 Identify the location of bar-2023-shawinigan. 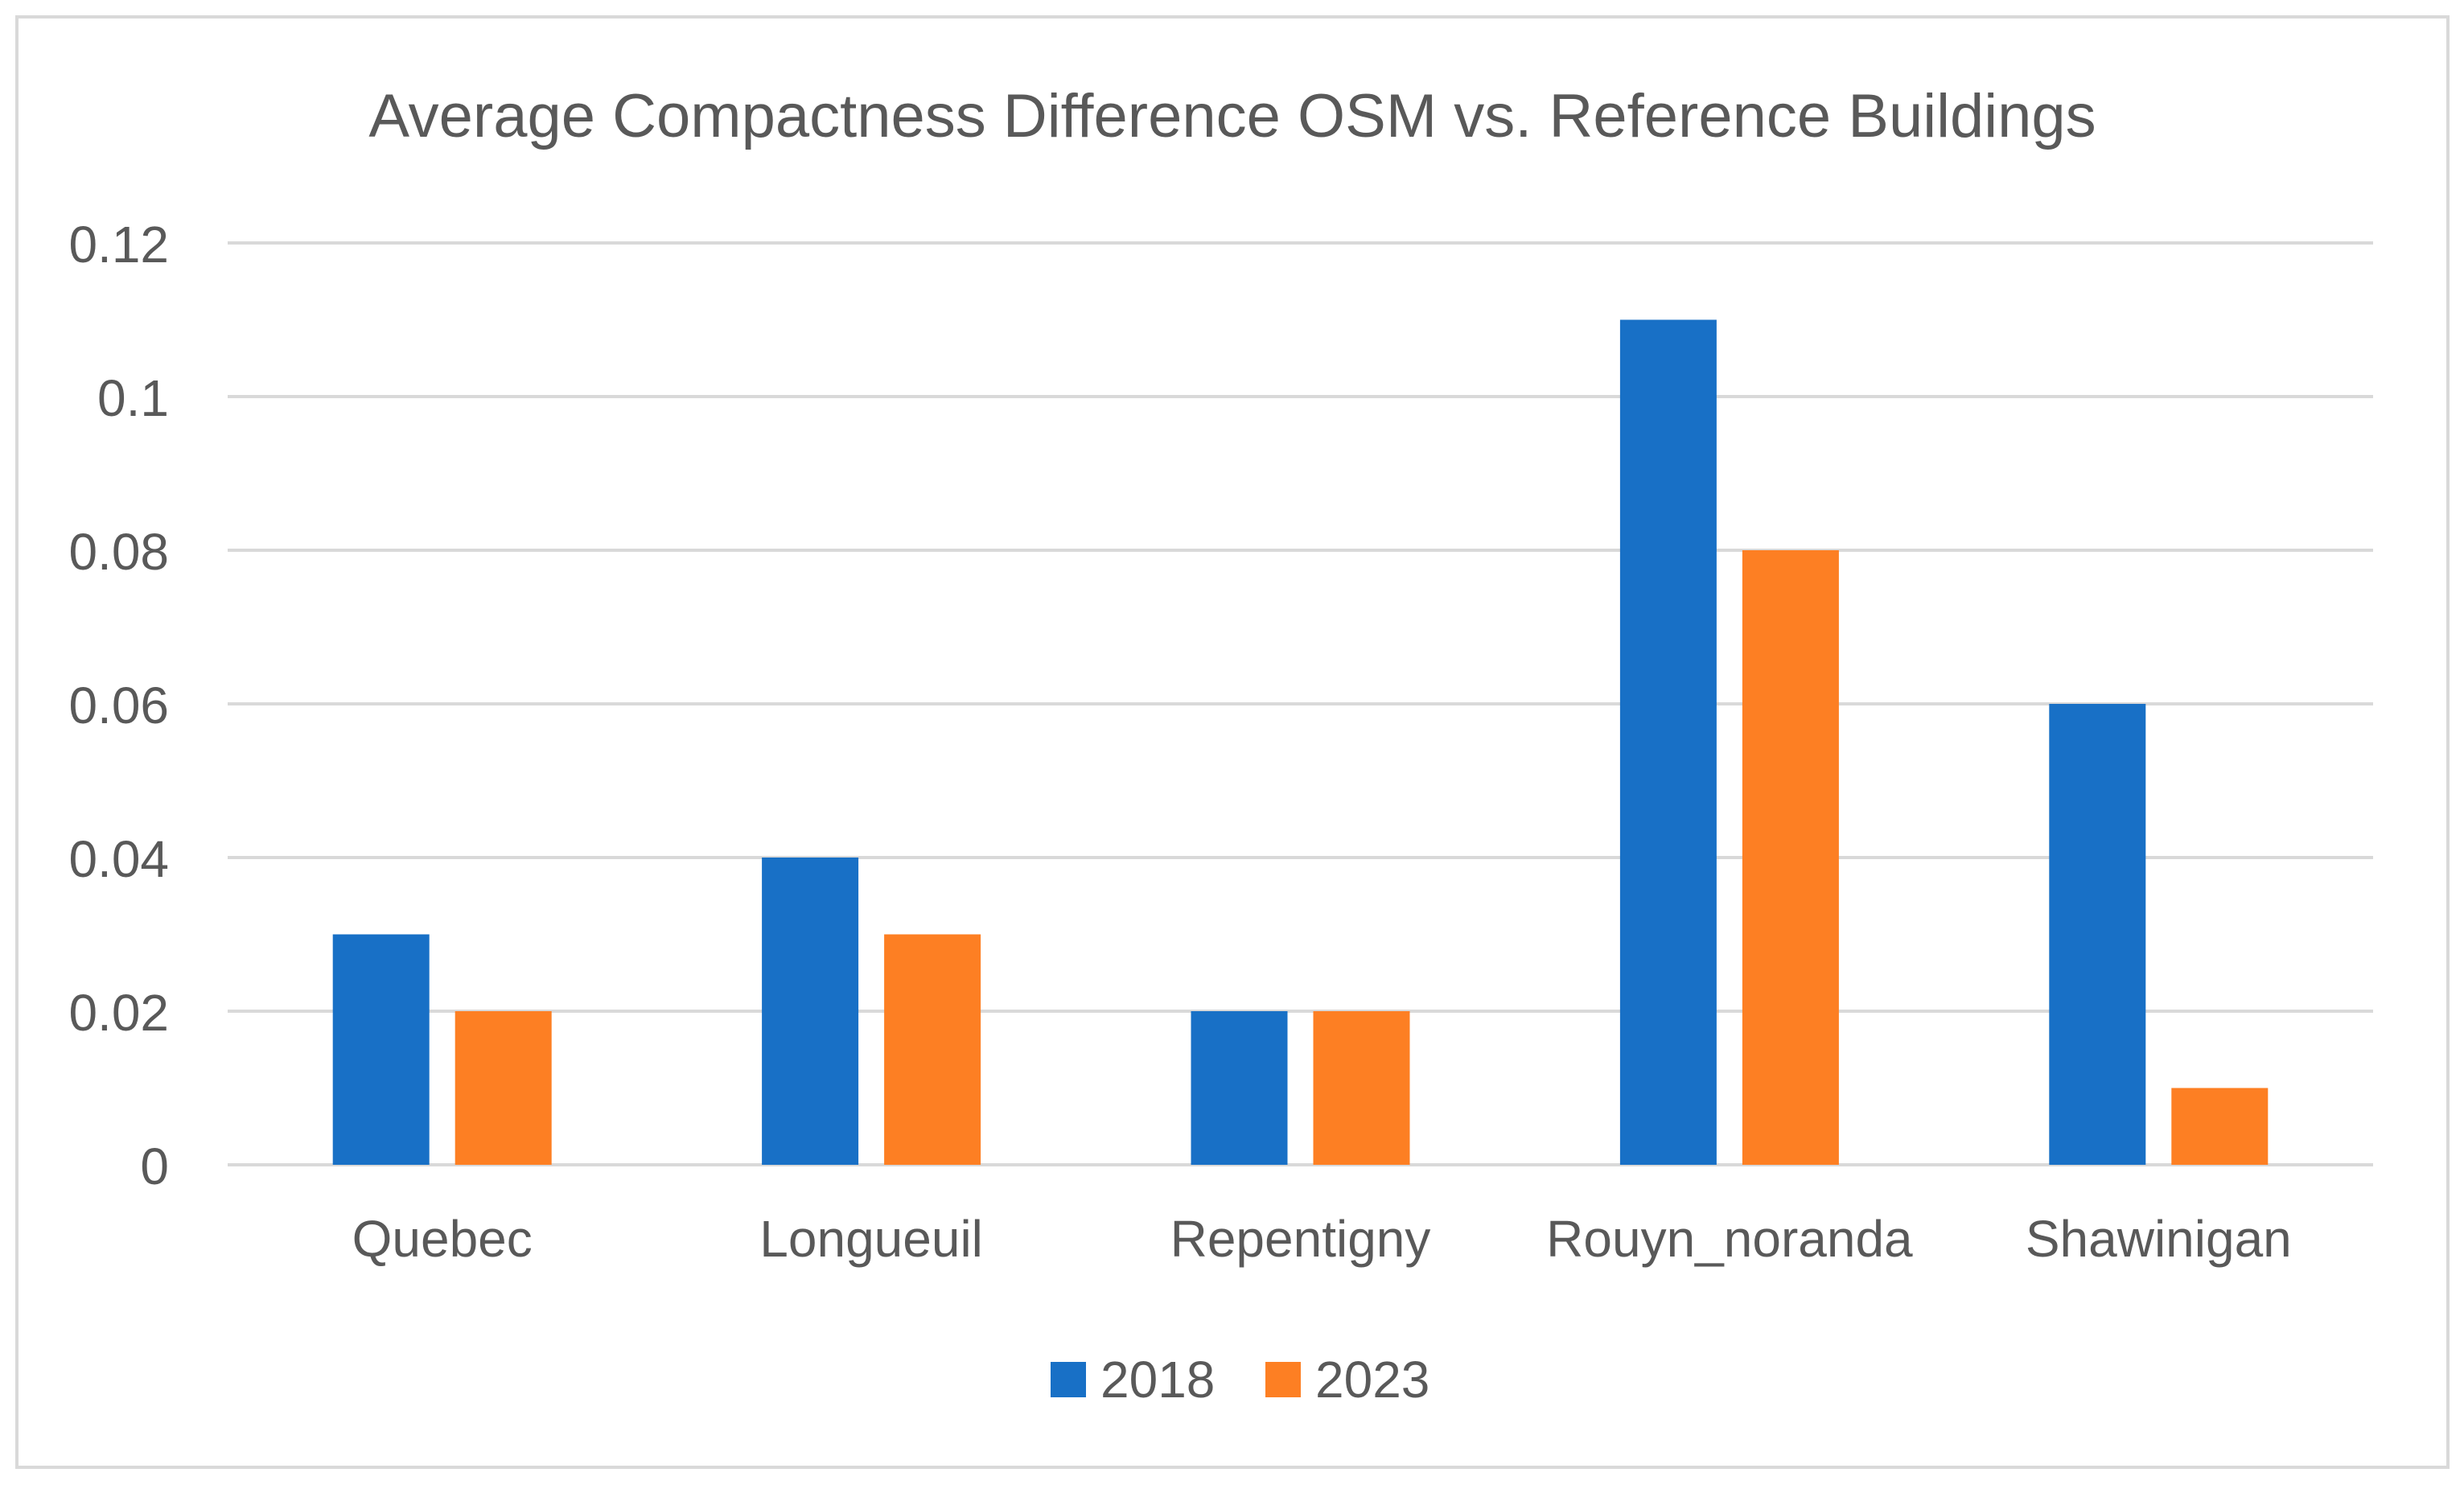
(2220, 1126).